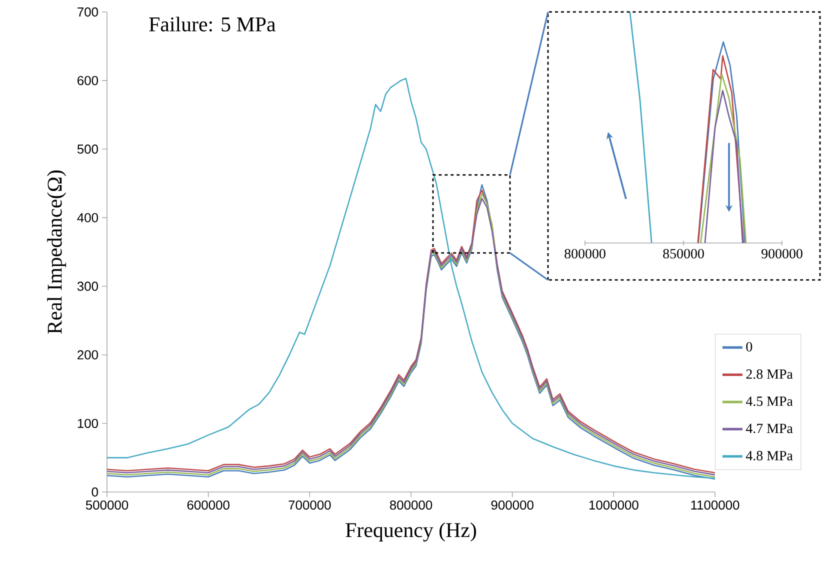  What do you see at coordinates (87, 149) in the screenshot?
I see `y-tick-label: 500` at bounding box center [87, 149].